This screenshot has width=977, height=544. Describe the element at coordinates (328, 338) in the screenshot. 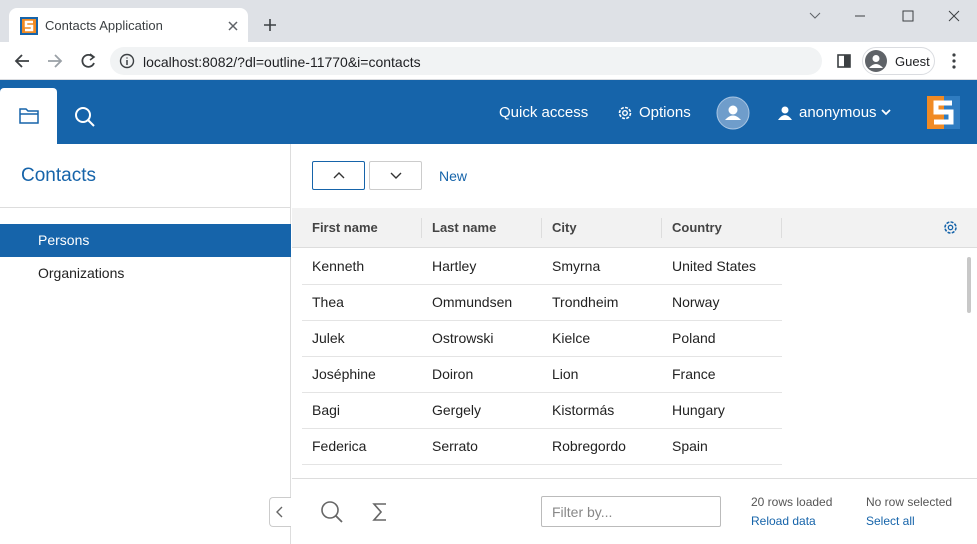

I see `table-cell: Julek` at that location.